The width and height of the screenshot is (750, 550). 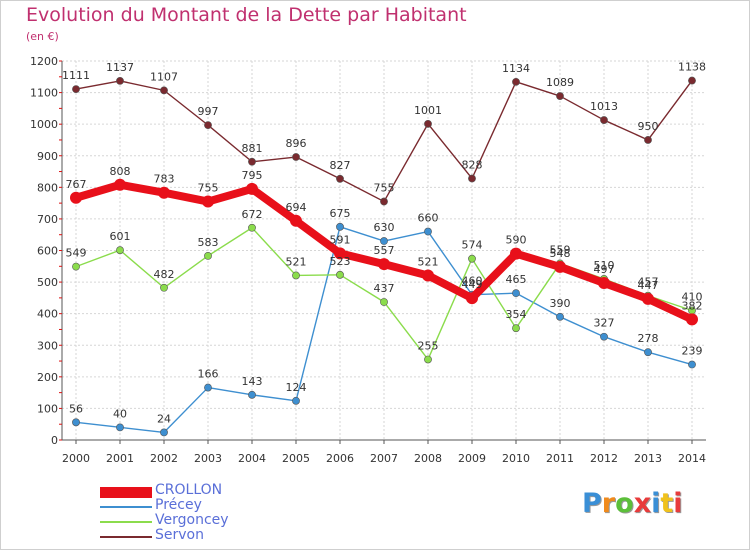 What do you see at coordinates (208, 188) in the screenshot?
I see `data-label-crollon: 755` at bounding box center [208, 188].